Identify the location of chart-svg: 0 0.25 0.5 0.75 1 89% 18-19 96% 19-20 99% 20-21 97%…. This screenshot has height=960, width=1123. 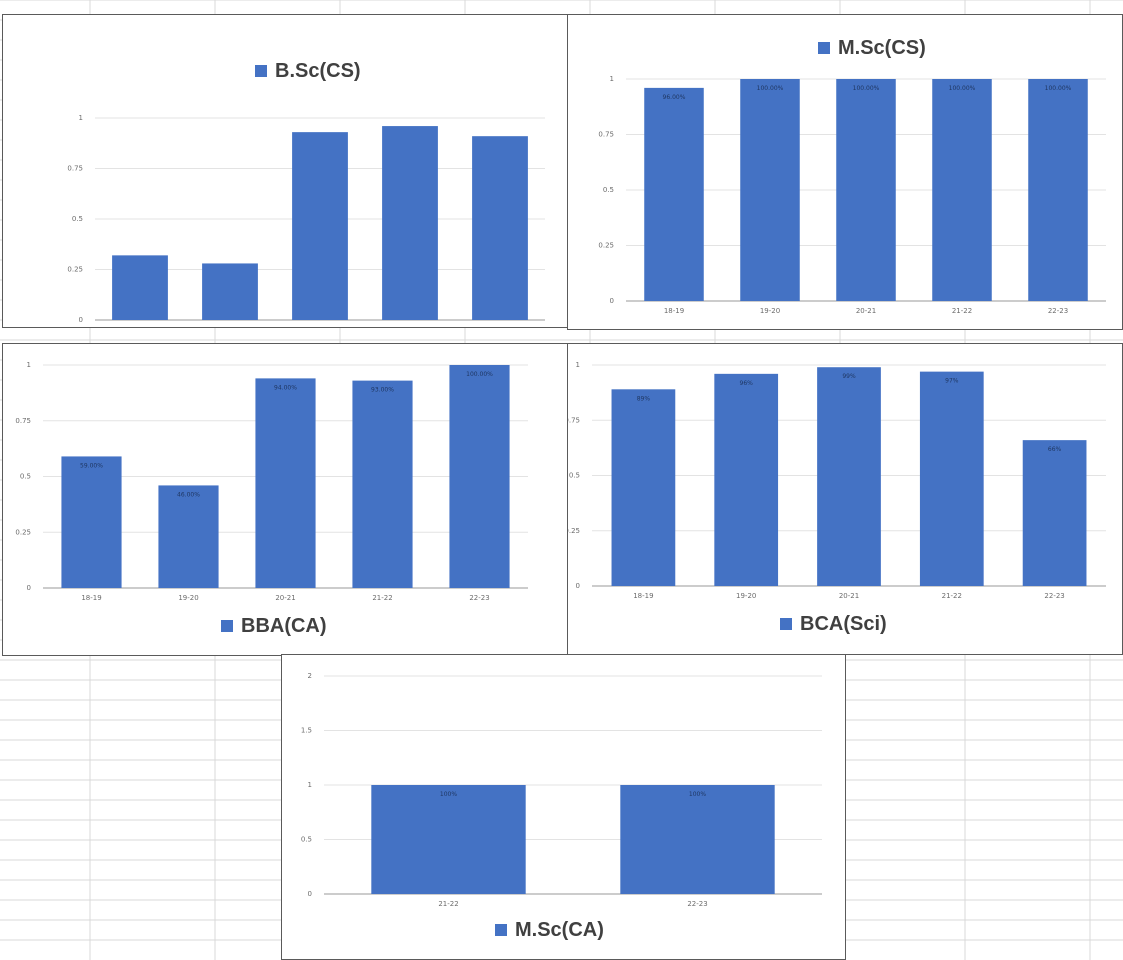
(837, 498).